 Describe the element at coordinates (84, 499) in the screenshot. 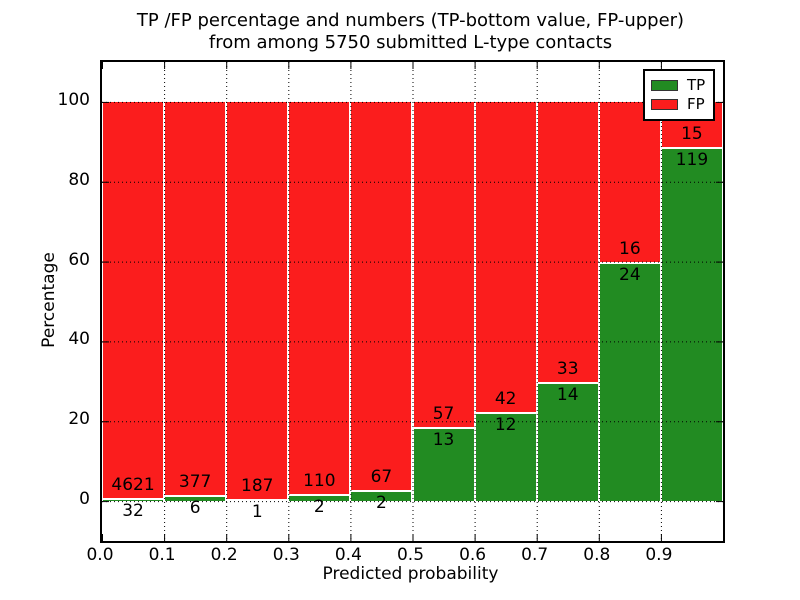

I see `y-tick-label: 0` at that location.